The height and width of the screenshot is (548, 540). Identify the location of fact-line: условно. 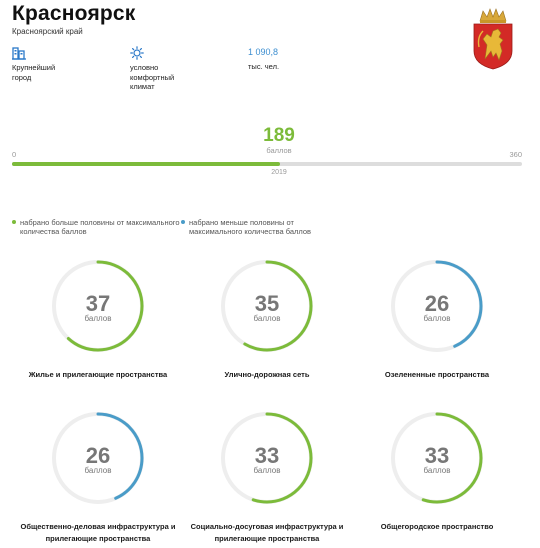
(144, 67).